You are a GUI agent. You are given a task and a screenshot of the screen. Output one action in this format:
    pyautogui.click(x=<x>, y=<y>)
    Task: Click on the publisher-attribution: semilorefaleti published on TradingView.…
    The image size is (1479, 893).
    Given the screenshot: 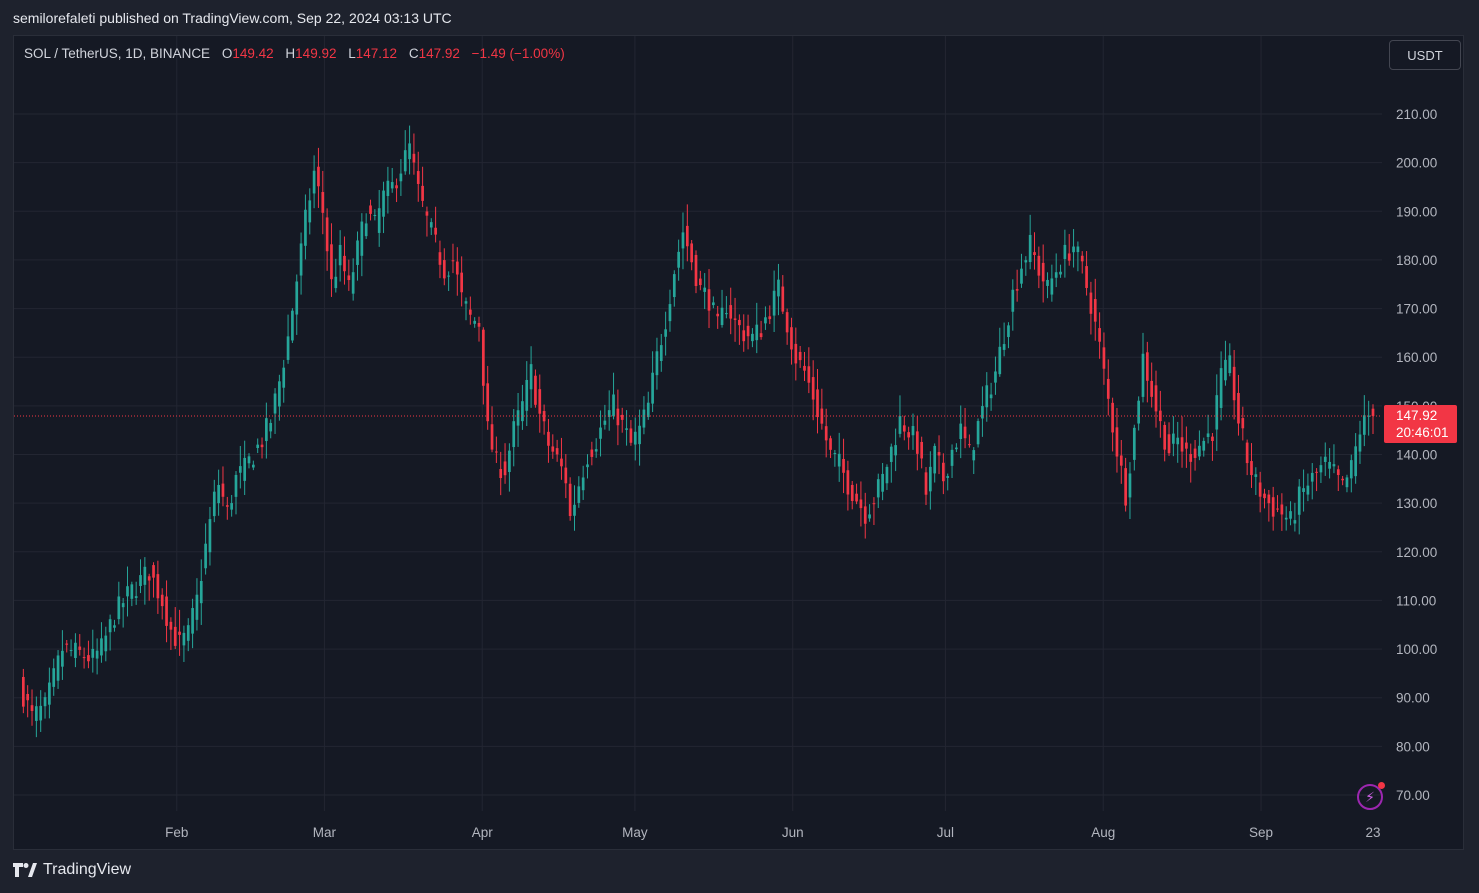 What is the action you would take?
    pyautogui.click(x=232, y=18)
    